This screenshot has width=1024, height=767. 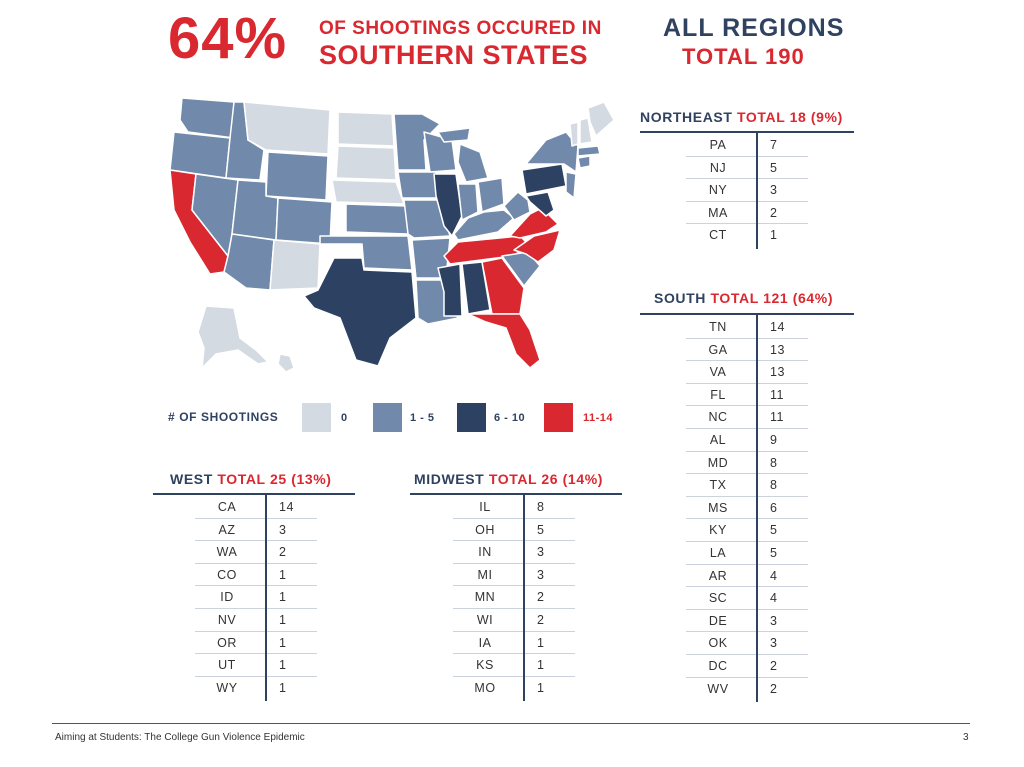 What do you see at coordinates (747, 235) in the screenshot?
I see `table-row: CT1` at bounding box center [747, 235].